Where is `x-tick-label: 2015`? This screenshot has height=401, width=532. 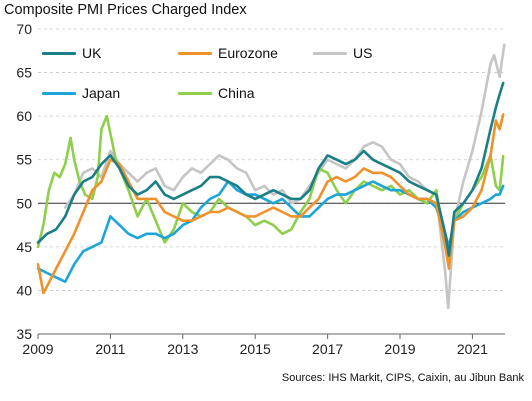 x-tick-label: 2015 is located at coordinates (255, 349).